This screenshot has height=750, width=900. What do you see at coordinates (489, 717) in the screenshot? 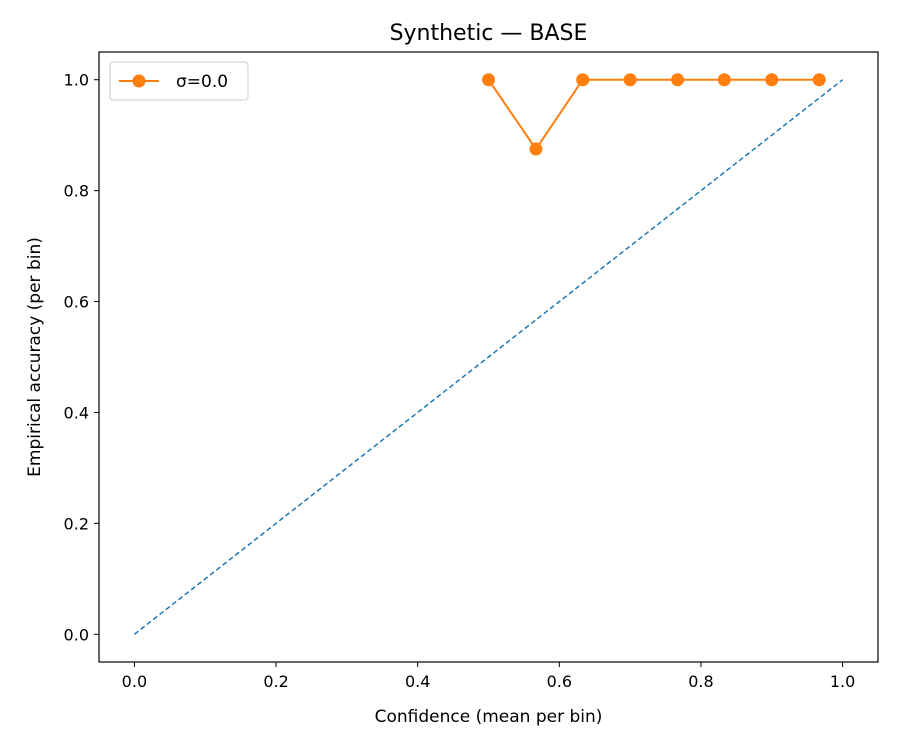
I see `x-axis-label: Confidence (mean per bin)` at bounding box center [489, 717].